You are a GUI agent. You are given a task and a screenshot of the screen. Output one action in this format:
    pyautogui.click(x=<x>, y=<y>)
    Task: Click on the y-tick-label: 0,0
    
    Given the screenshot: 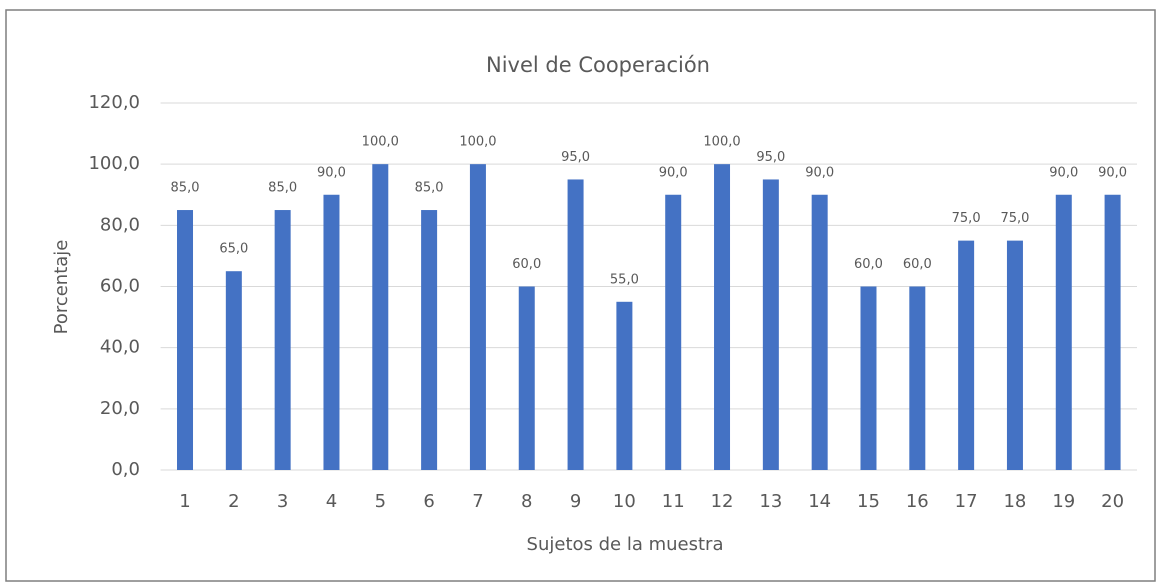 What is the action you would take?
    pyautogui.click(x=125, y=469)
    